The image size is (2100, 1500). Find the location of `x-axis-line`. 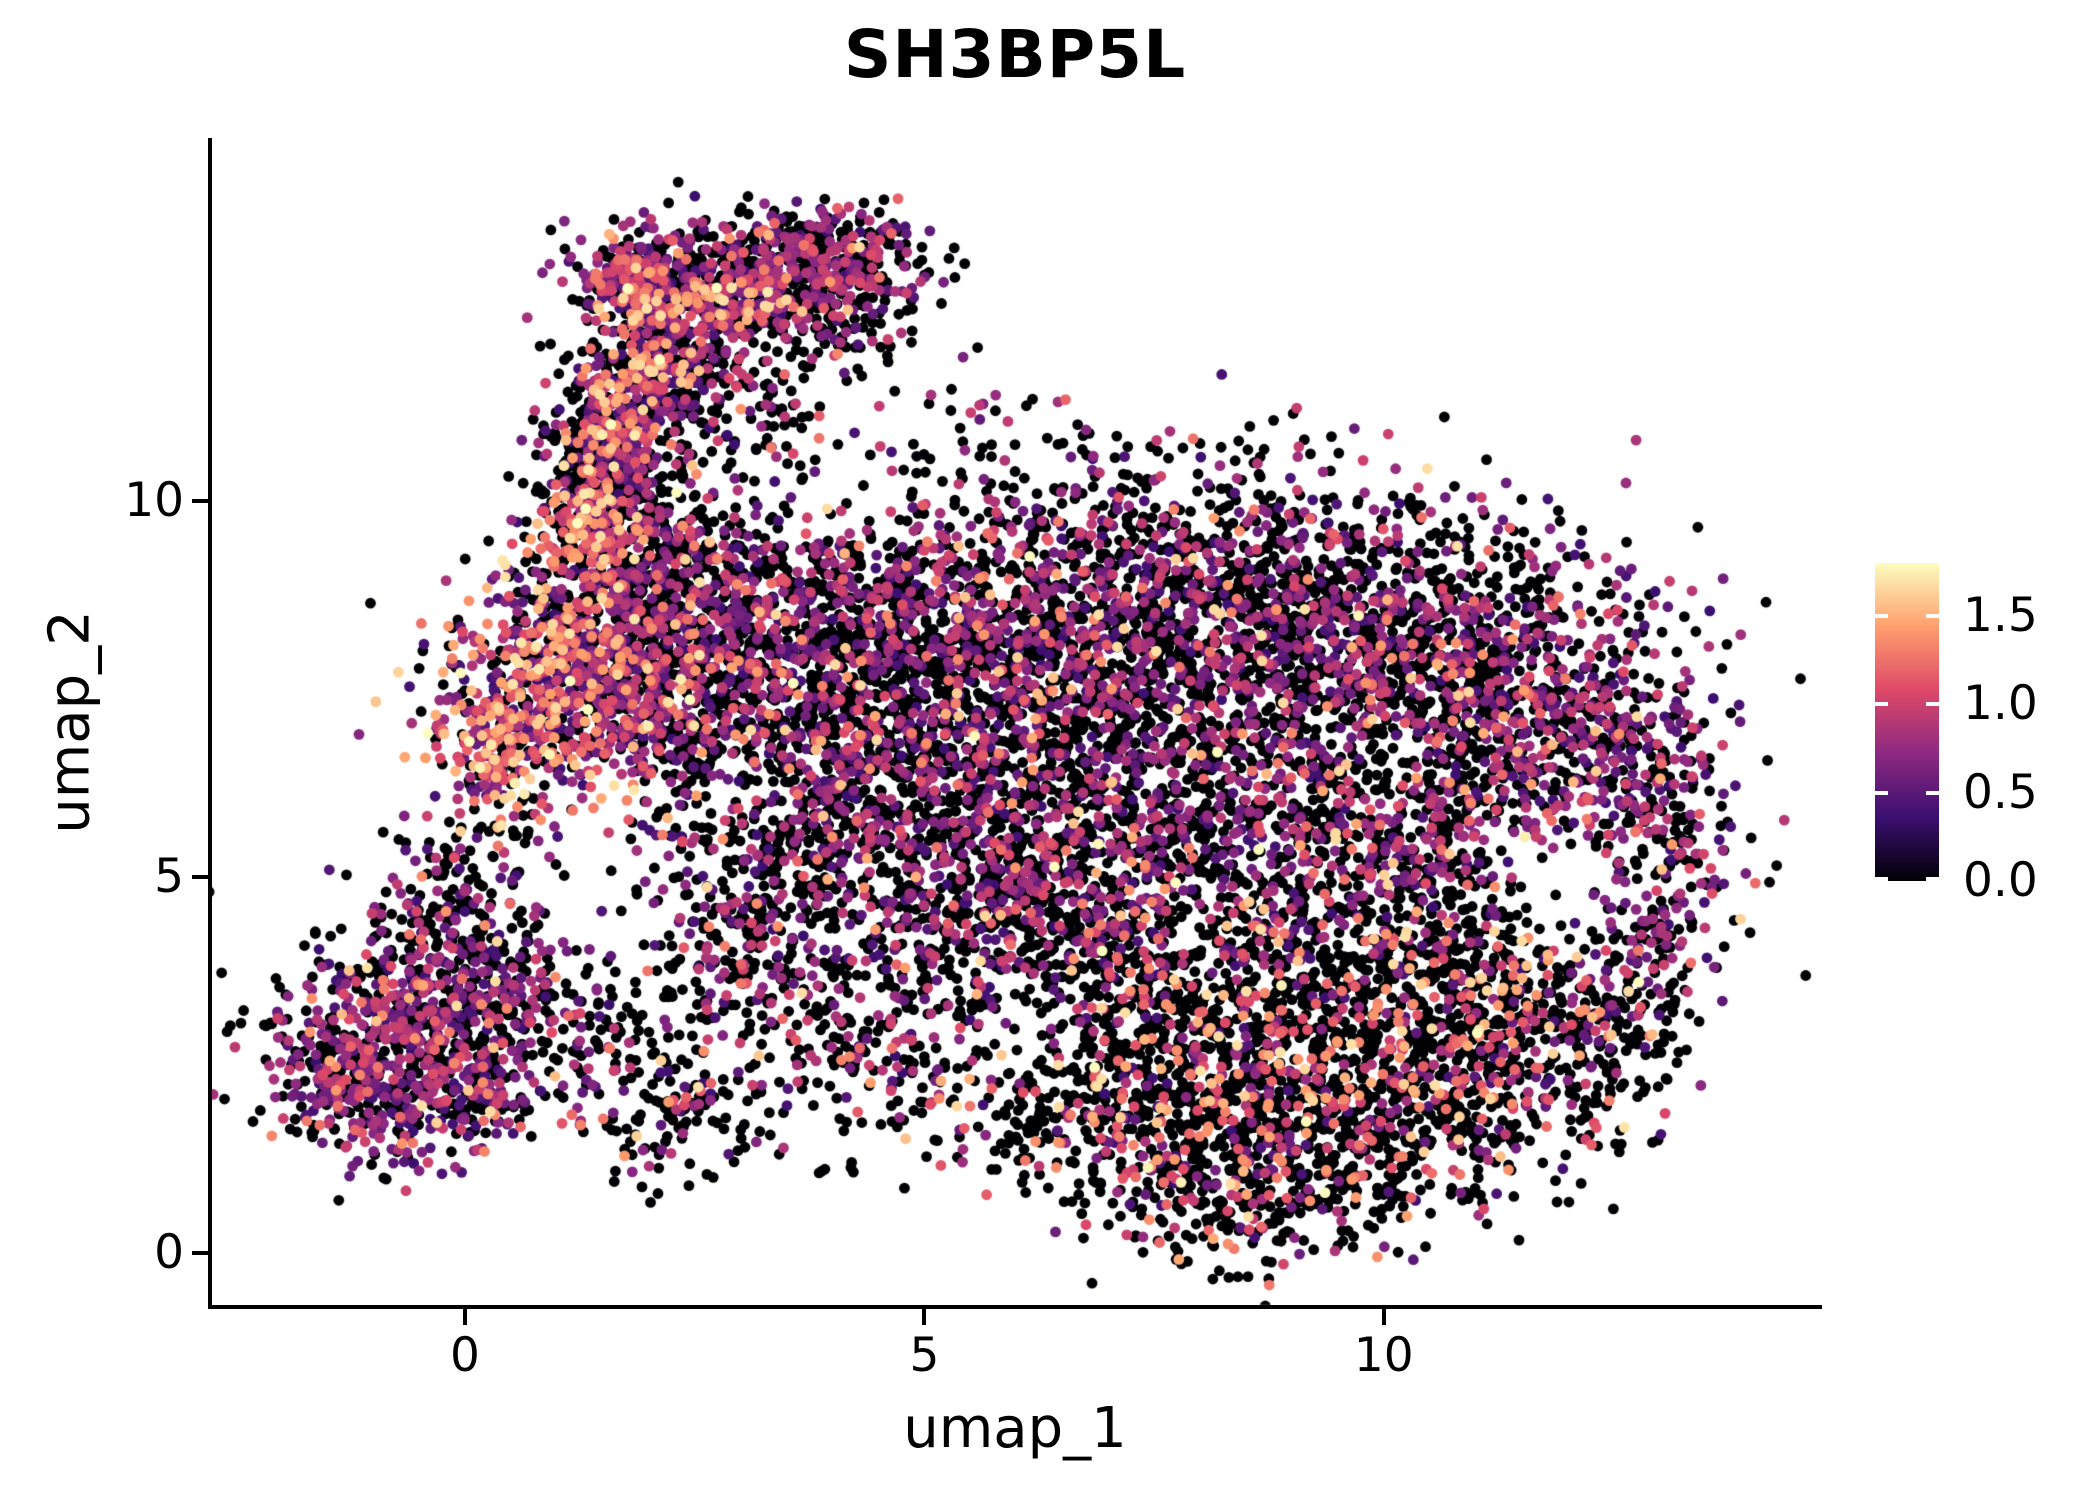

x-axis-line is located at coordinates (1015, 1307).